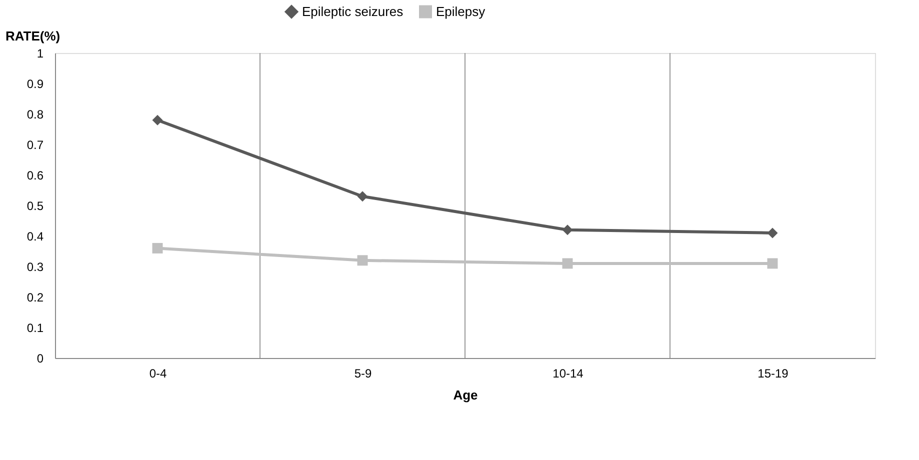 This screenshot has height=460, width=919. I want to click on y-tick-label: 0.5, so click(35, 206).